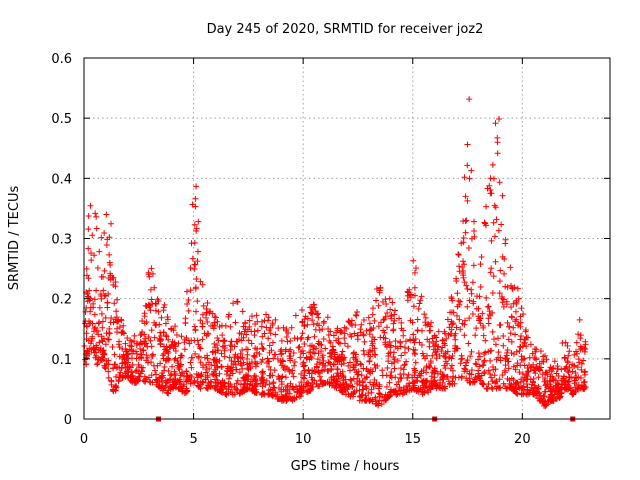 The width and height of the screenshot is (640, 480). What do you see at coordinates (14, 238) in the screenshot?
I see `y-axis-label: SRMTID / TECUs` at bounding box center [14, 238].